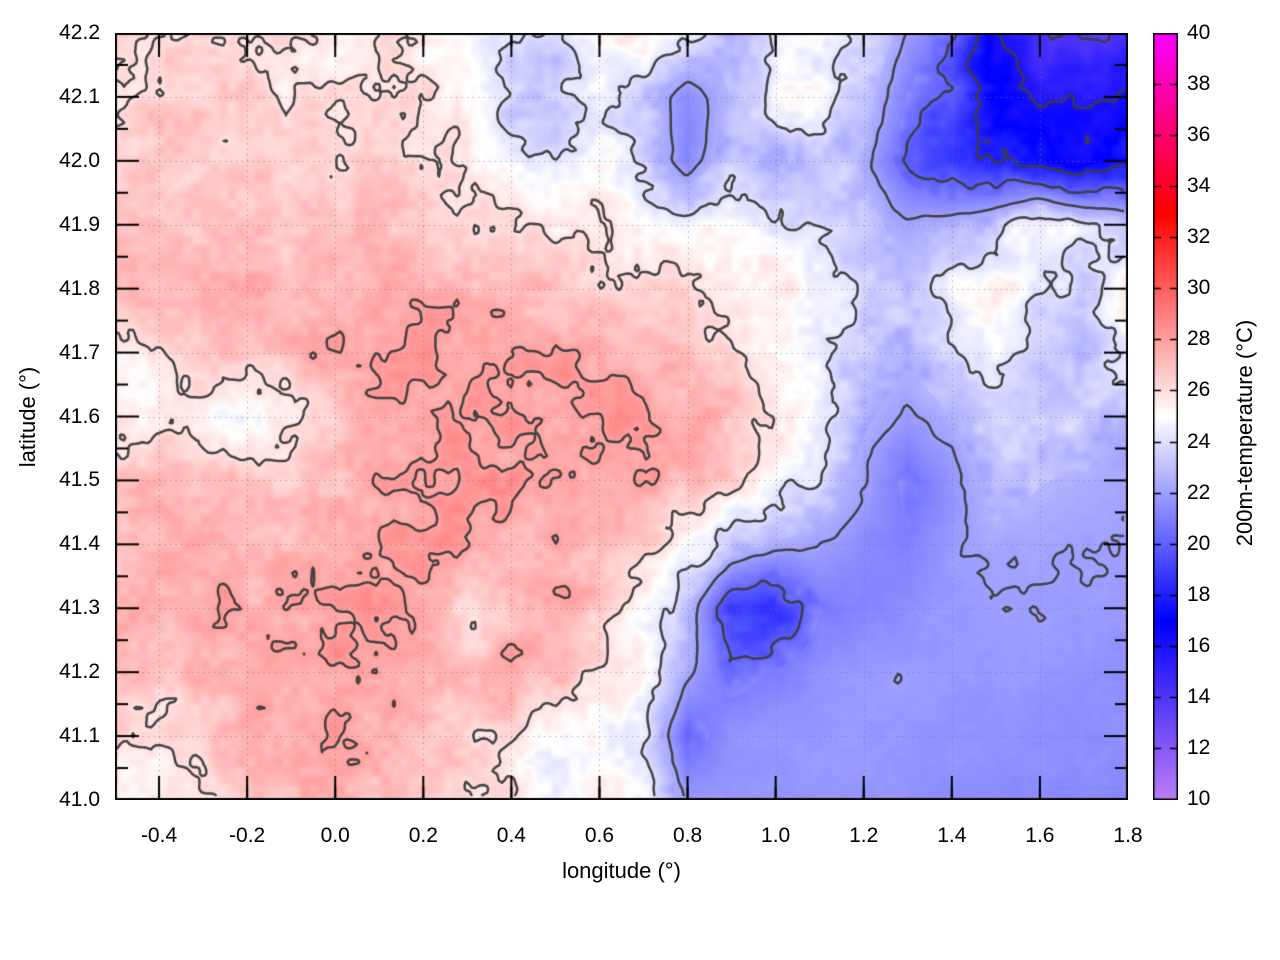 This screenshot has width=1280, height=960. What do you see at coordinates (1199, 339) in the screenshot?
I see `colorbar-tick-label: 28` at bounding box center [1199, 339].